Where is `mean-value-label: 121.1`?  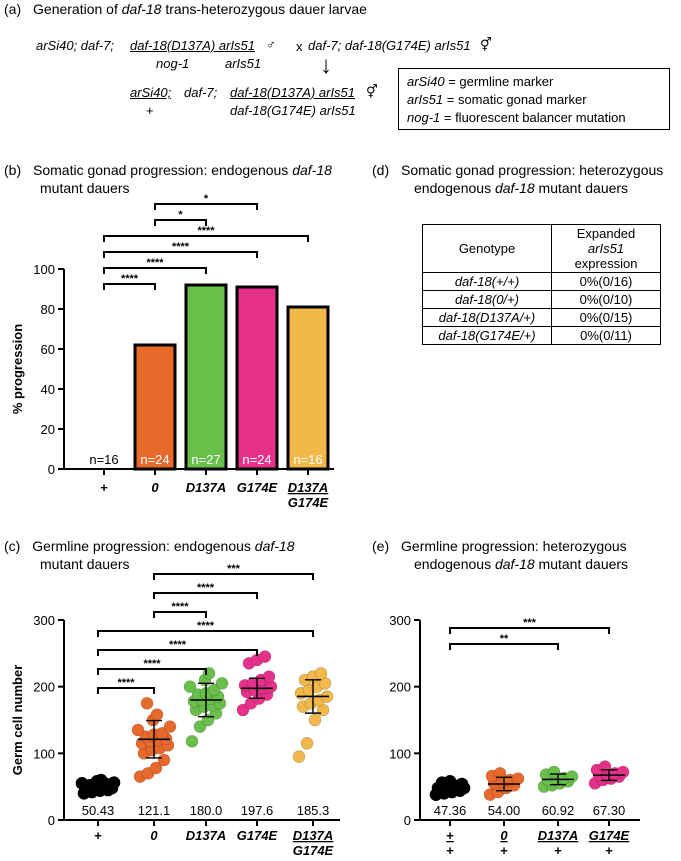
mean-value-label: 121.1 is located at coordinates (154, 810).